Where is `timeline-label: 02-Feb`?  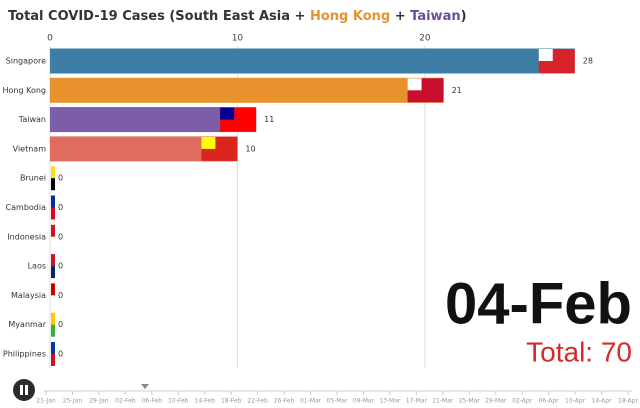 timeline-label: 02-Feb is located at coordinates (125, 401).